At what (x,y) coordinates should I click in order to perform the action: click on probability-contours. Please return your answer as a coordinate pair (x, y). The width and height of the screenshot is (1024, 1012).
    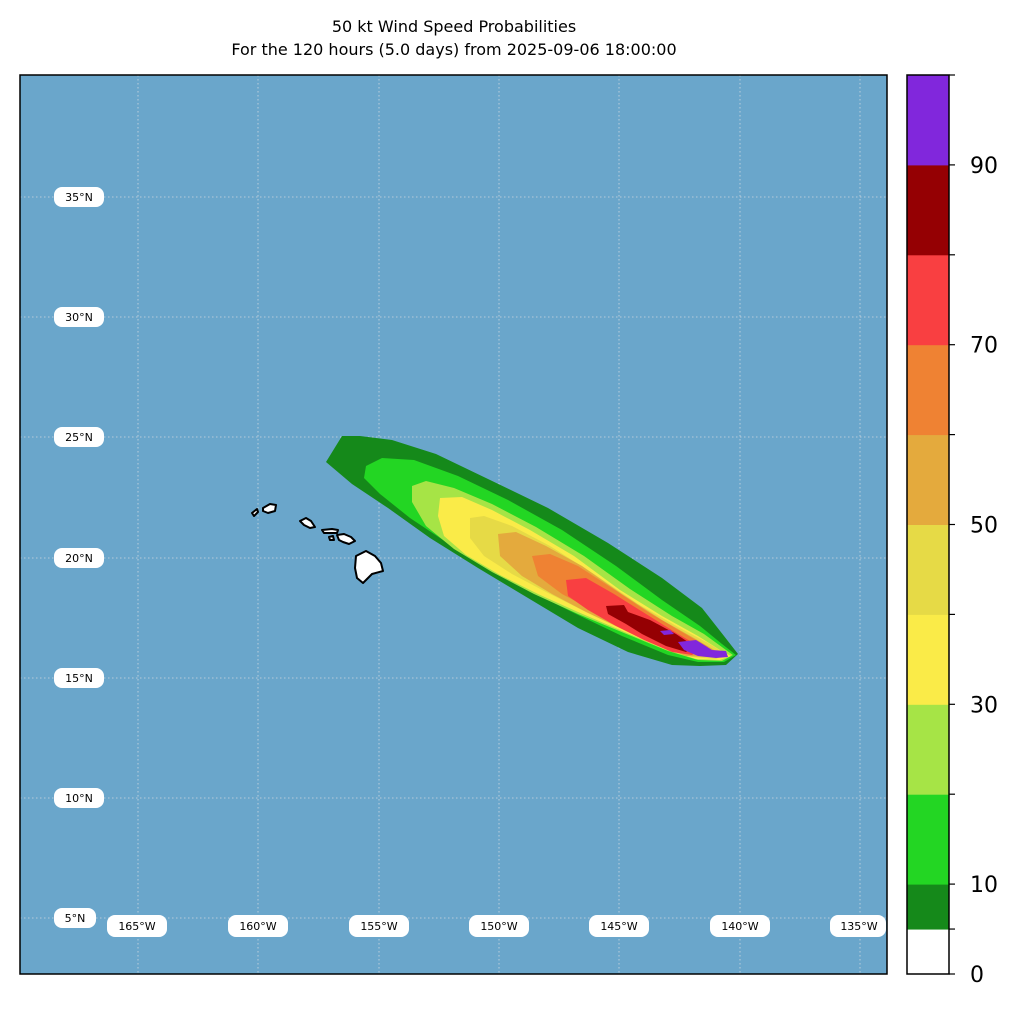
    Looking at the image, I should click on (532, 551).